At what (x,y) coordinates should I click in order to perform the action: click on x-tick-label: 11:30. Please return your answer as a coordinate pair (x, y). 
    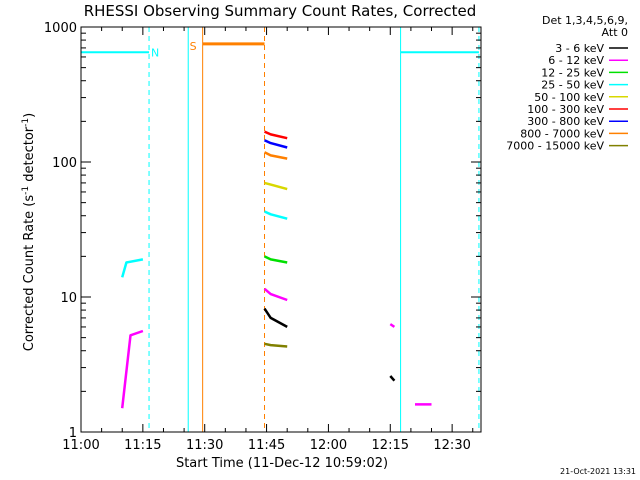
    Looking at the image, I should click on (204, 445).